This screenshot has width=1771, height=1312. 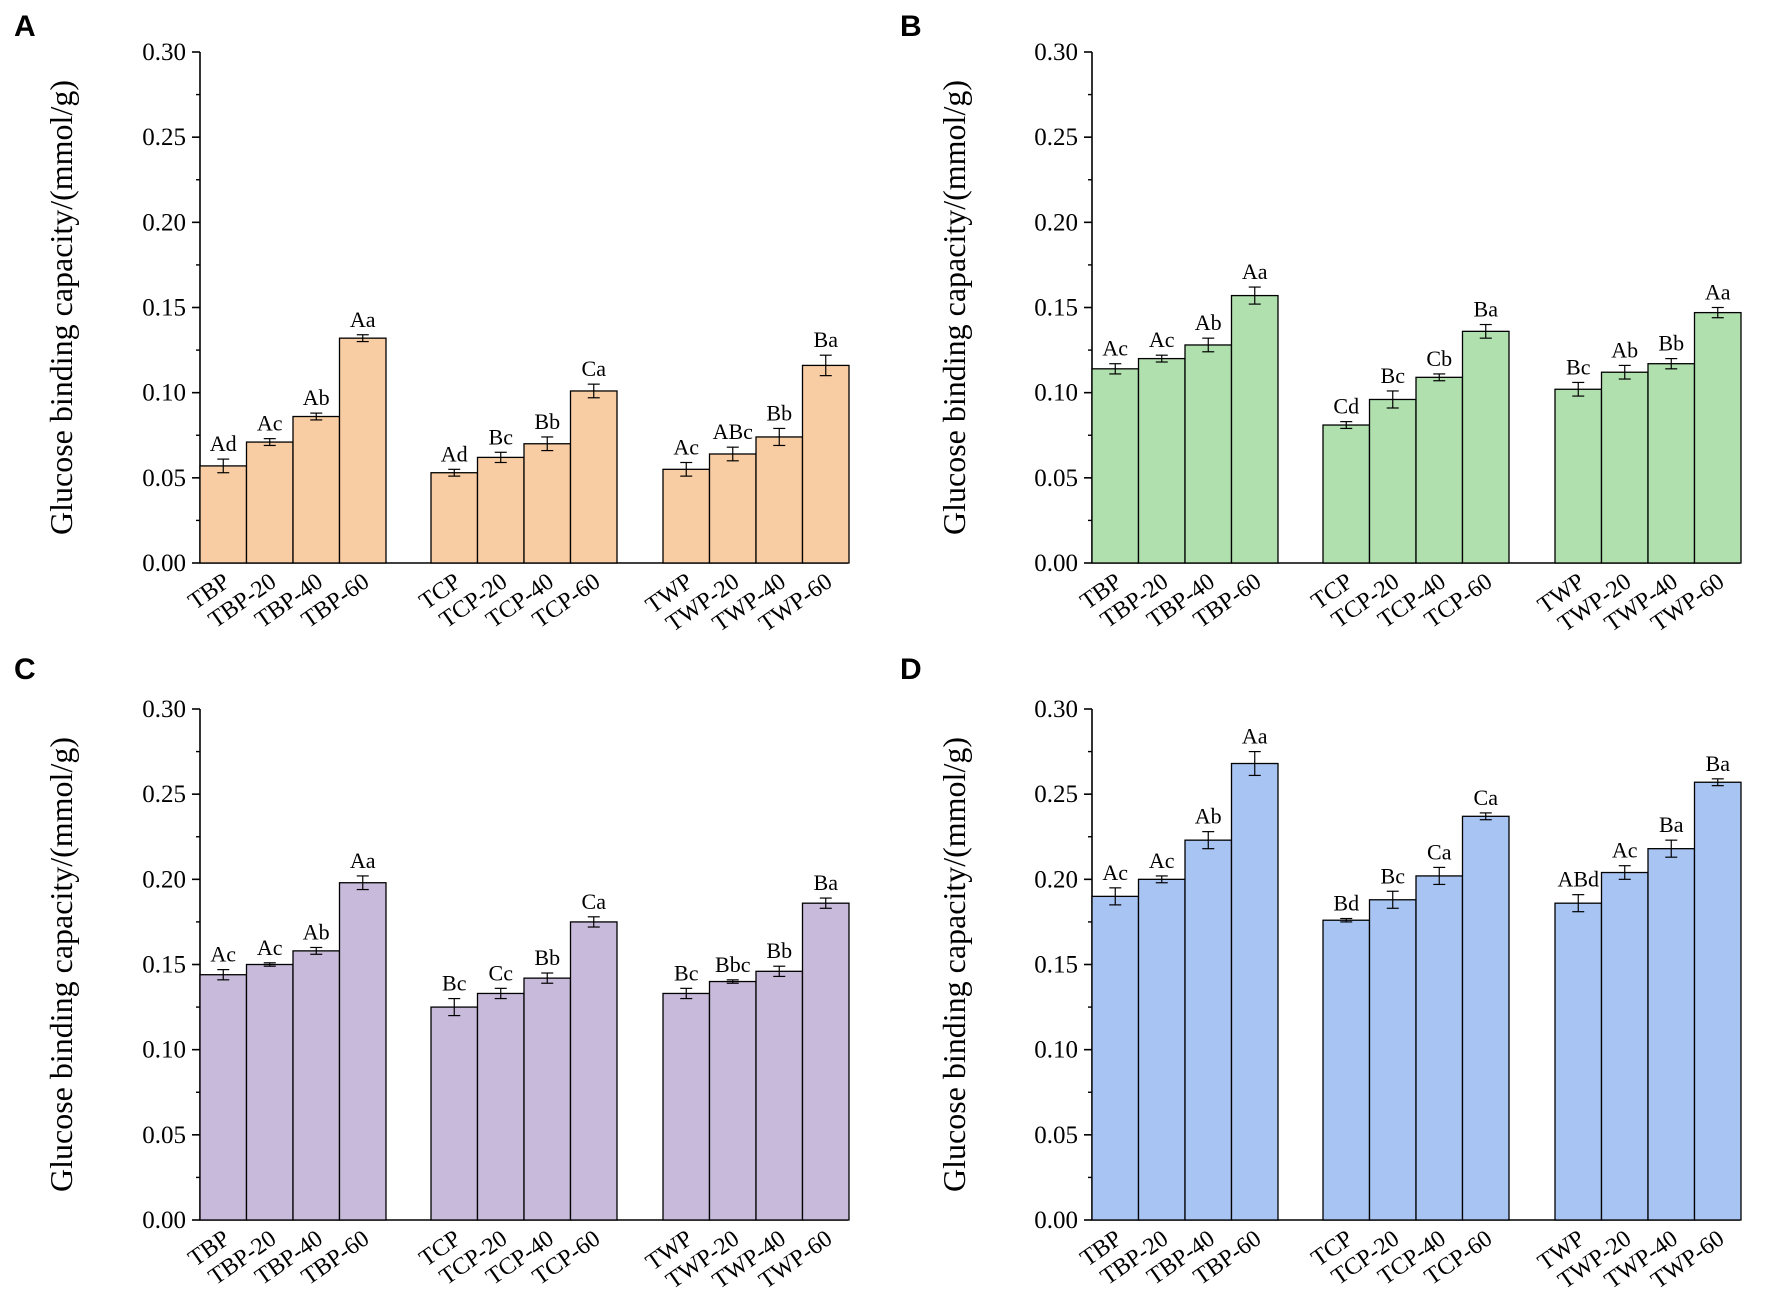 I want to click on significance-label: Cc, so click(x=501, y=972).